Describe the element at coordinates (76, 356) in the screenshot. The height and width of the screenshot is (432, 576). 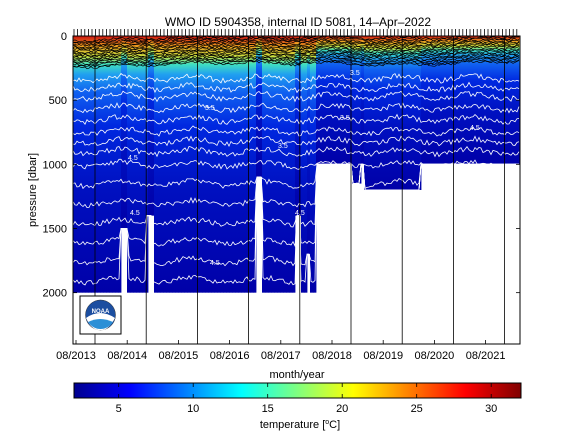
I see `x-tick-label: 08/2013` at that location.